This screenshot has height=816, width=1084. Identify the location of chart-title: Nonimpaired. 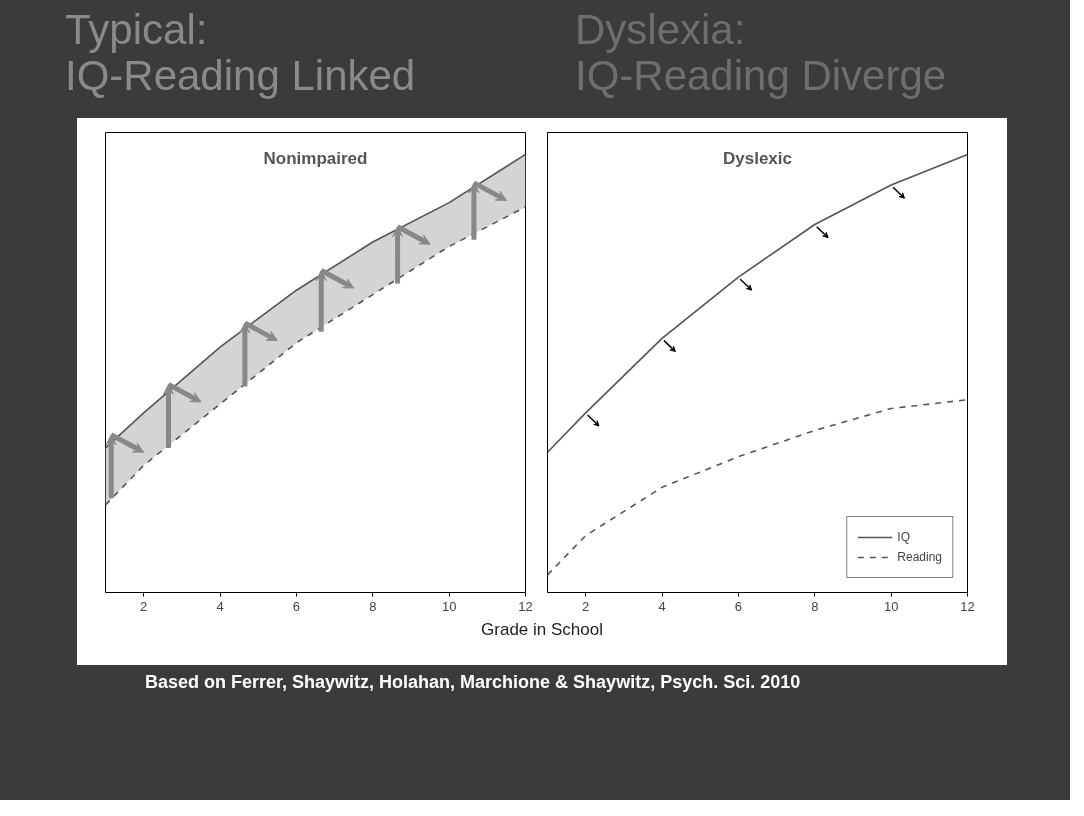
(315, 158).